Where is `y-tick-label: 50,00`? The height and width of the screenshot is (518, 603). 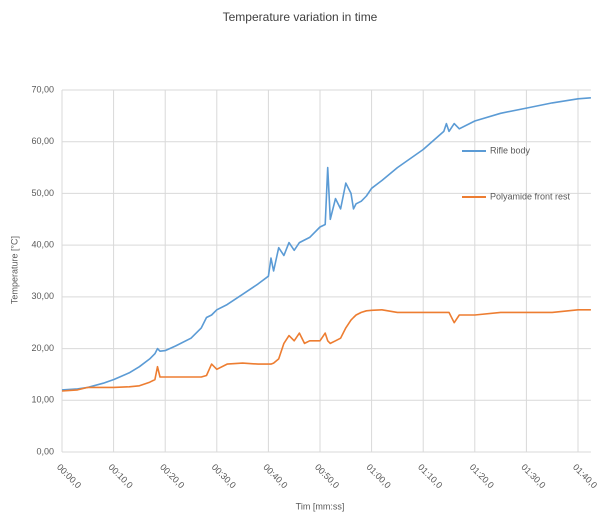
y-tick-label: 50,00 is located at coordinates (42, 193).